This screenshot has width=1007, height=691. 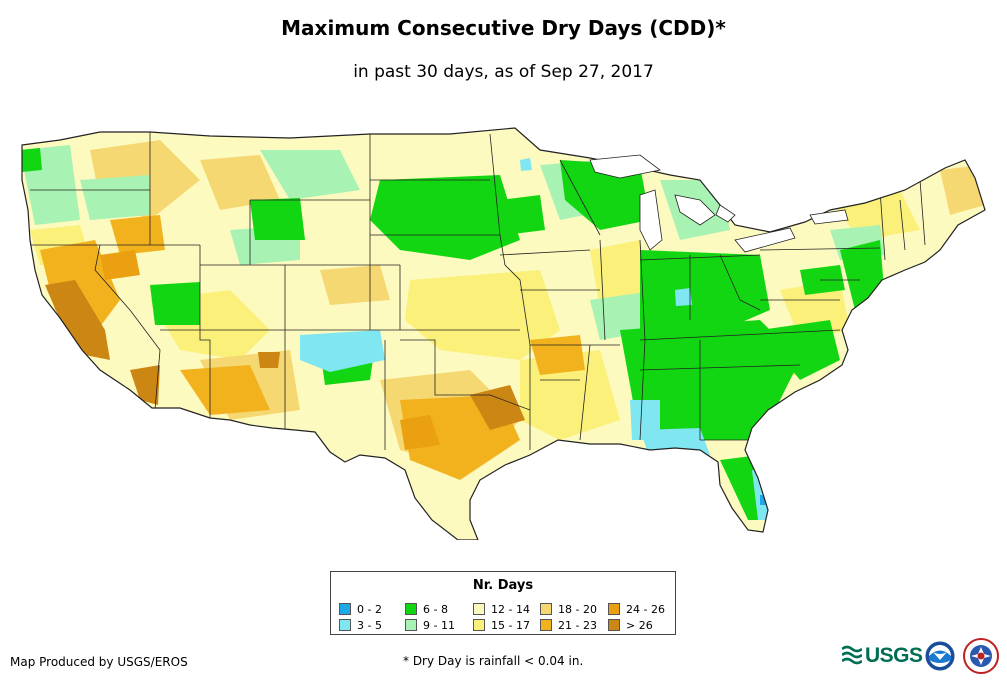 I want to click on legend-item: 3 - 5, so click(x=360, y=625).